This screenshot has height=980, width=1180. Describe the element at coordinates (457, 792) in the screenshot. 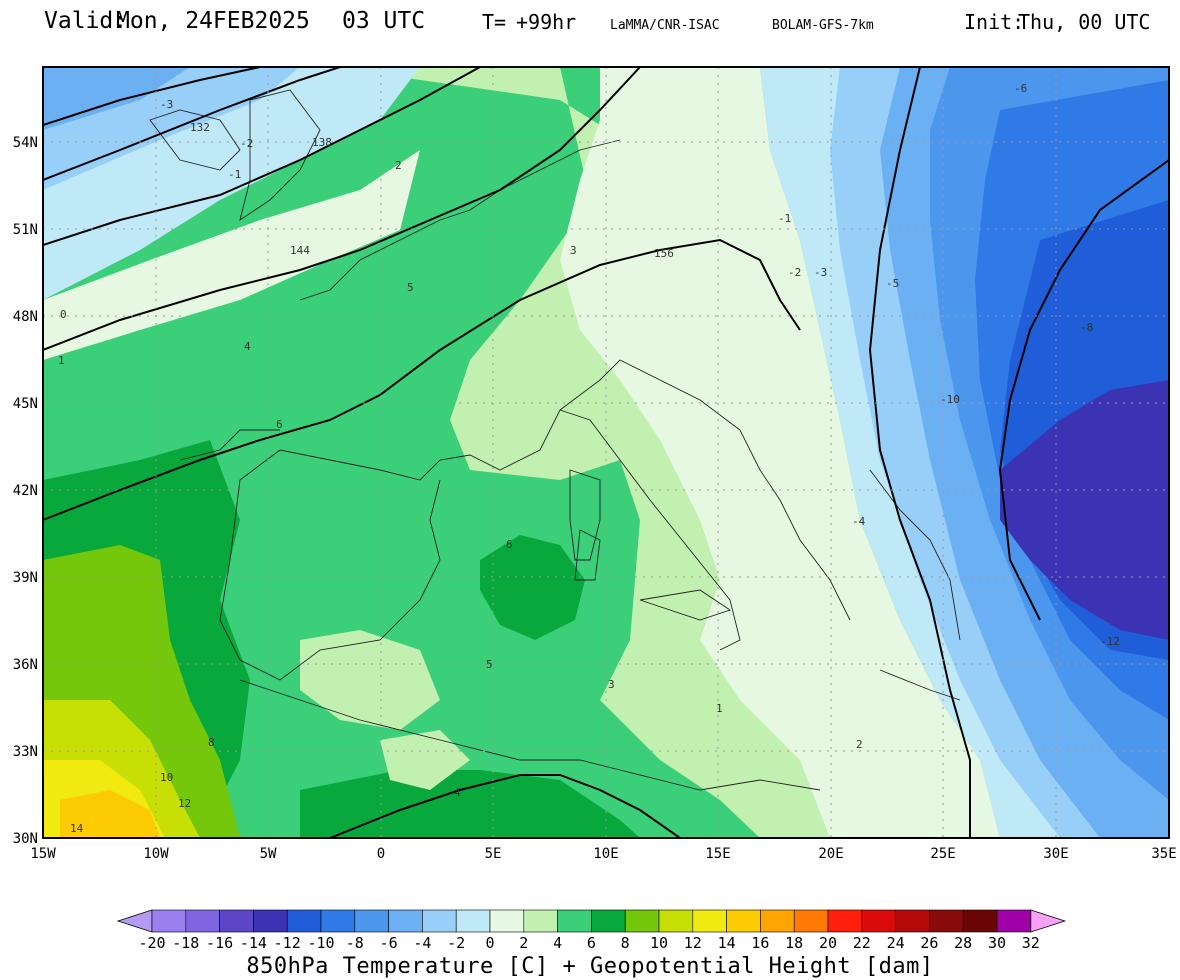

I see `label-s-4: 4` at that location.